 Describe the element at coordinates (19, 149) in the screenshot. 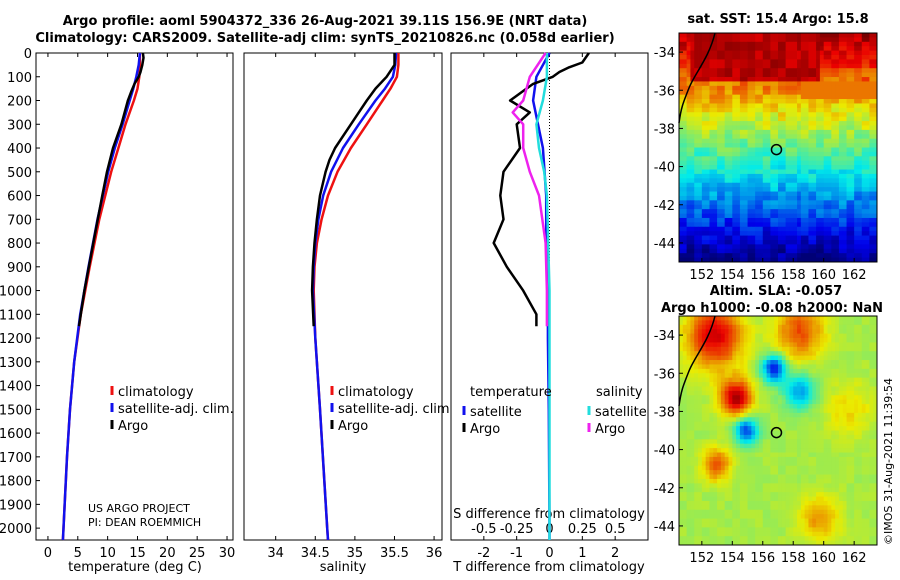

I see `depth-tick-label: 400` at that location.